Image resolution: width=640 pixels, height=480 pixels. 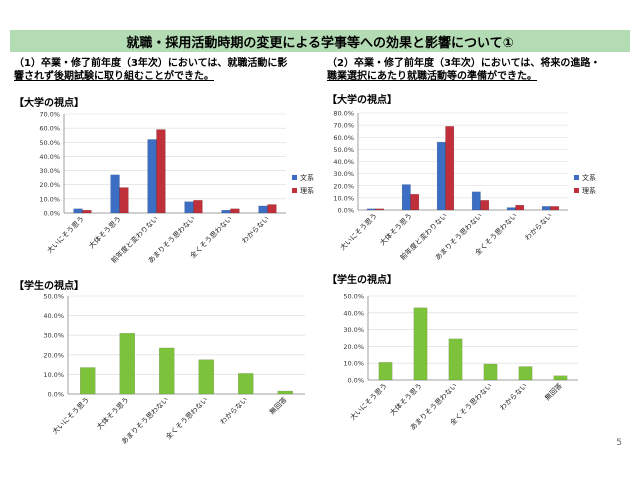 What do you see at coordinates (343, 186) in the screenshot?
I see `c2-y-tick-label: 20.0%` at bounding box center [343, 186].